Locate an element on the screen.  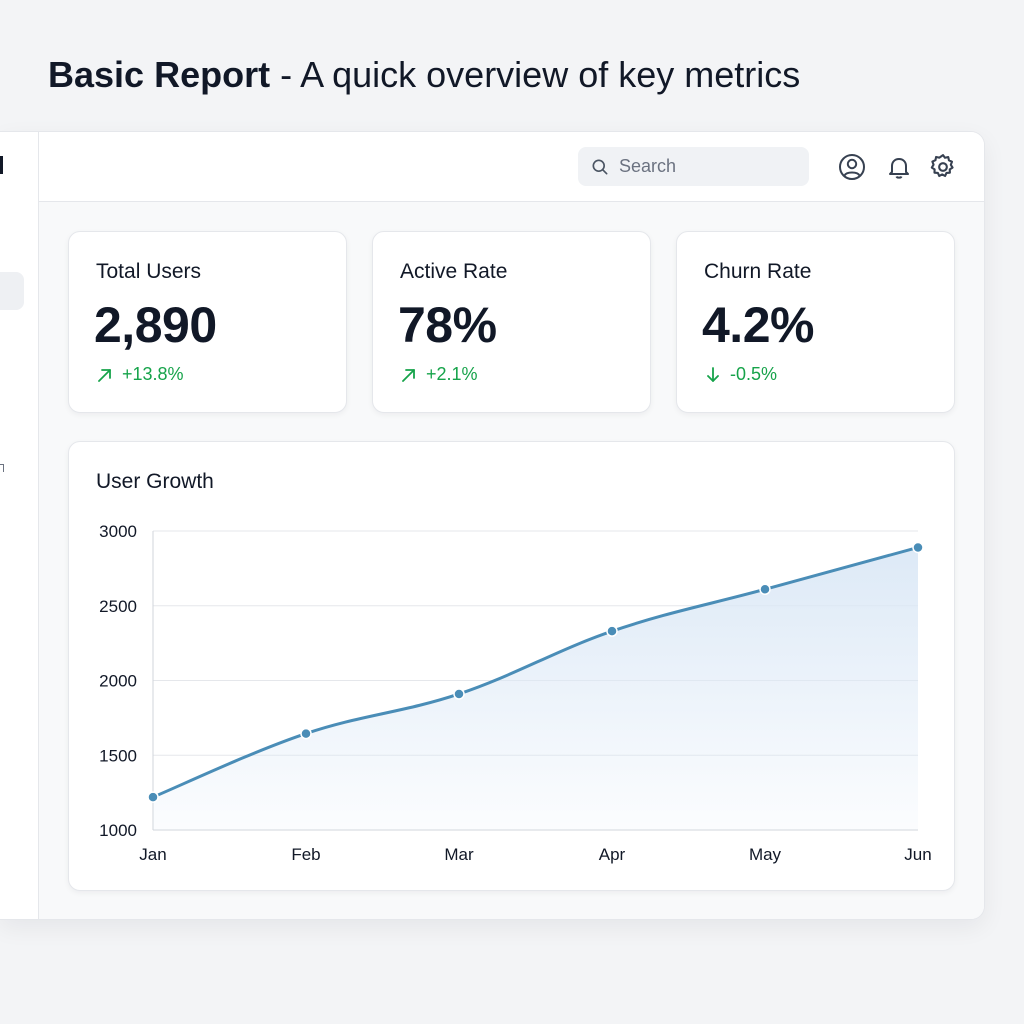
kpi-label: Churn Rate is located at coordinates (758, 271).